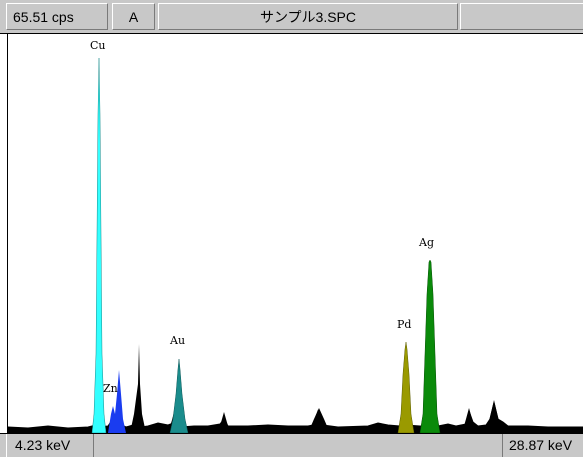 The image size is (583, 457). I want to click on peak-cu, so click(99, 245).